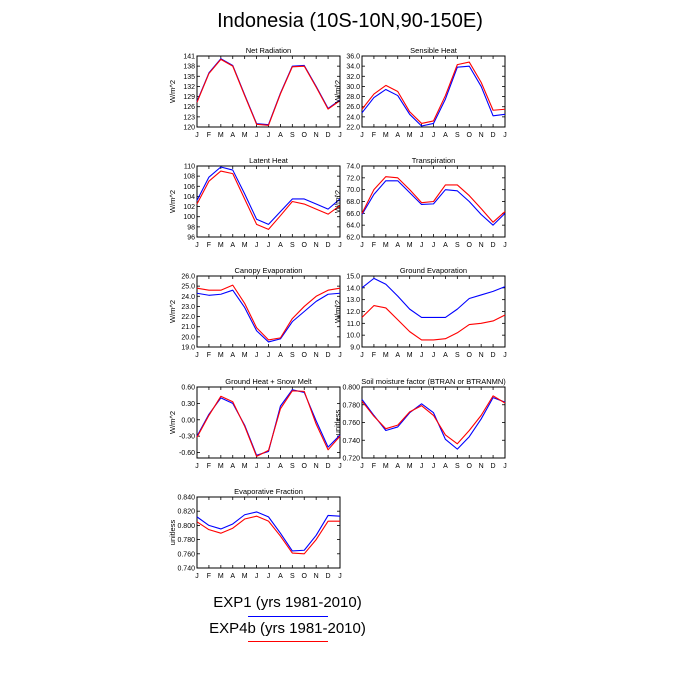  Describe the element at coordinates (189, 107) in the screenshot. I see `y-tick-label: 126` at that location.